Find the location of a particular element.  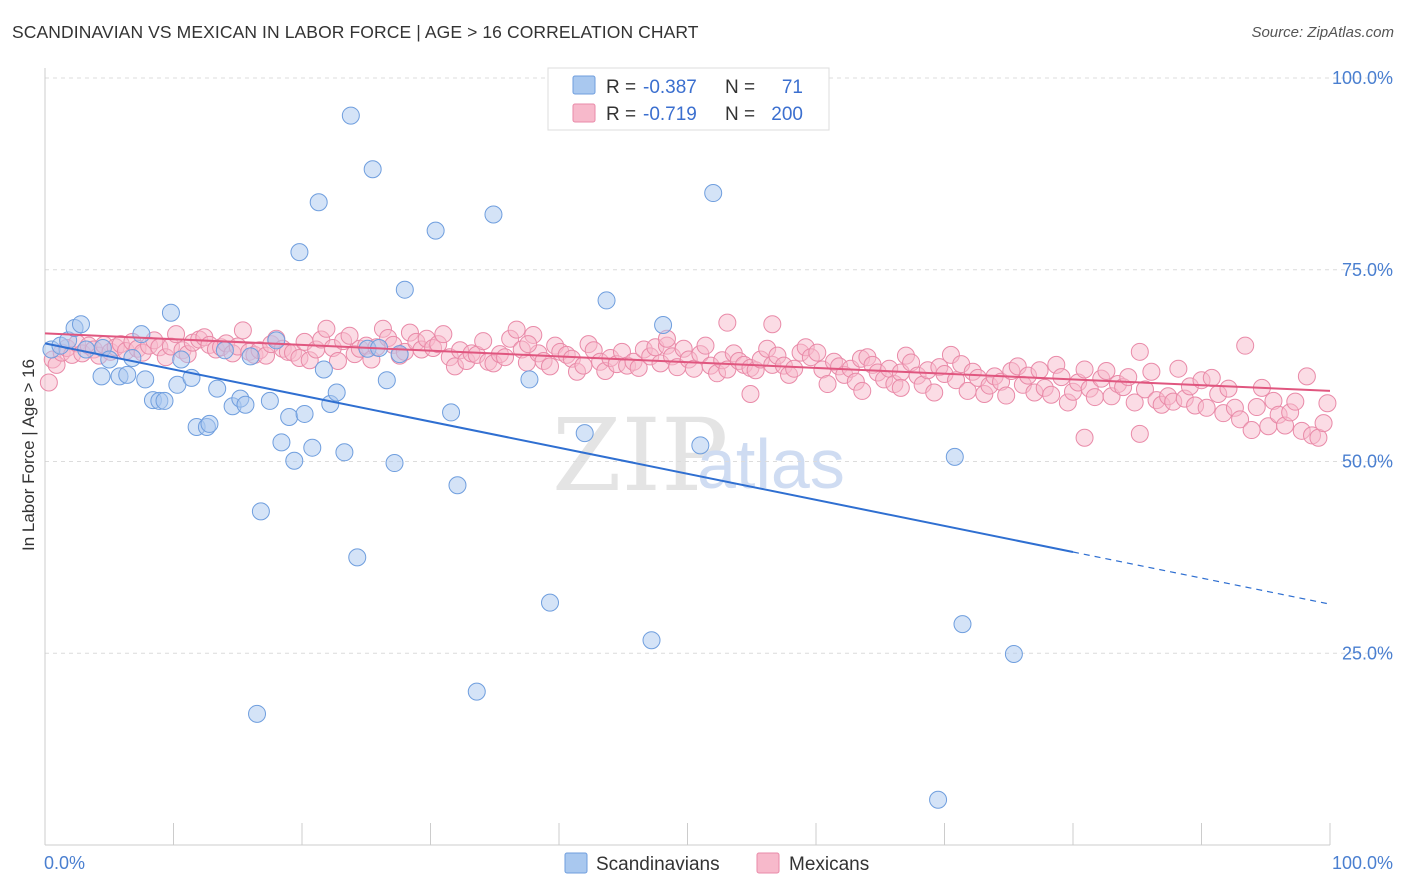

legend: R = -0.387 N = 71 R = -0.719 N = 200 is located at coordinates (688, 99).